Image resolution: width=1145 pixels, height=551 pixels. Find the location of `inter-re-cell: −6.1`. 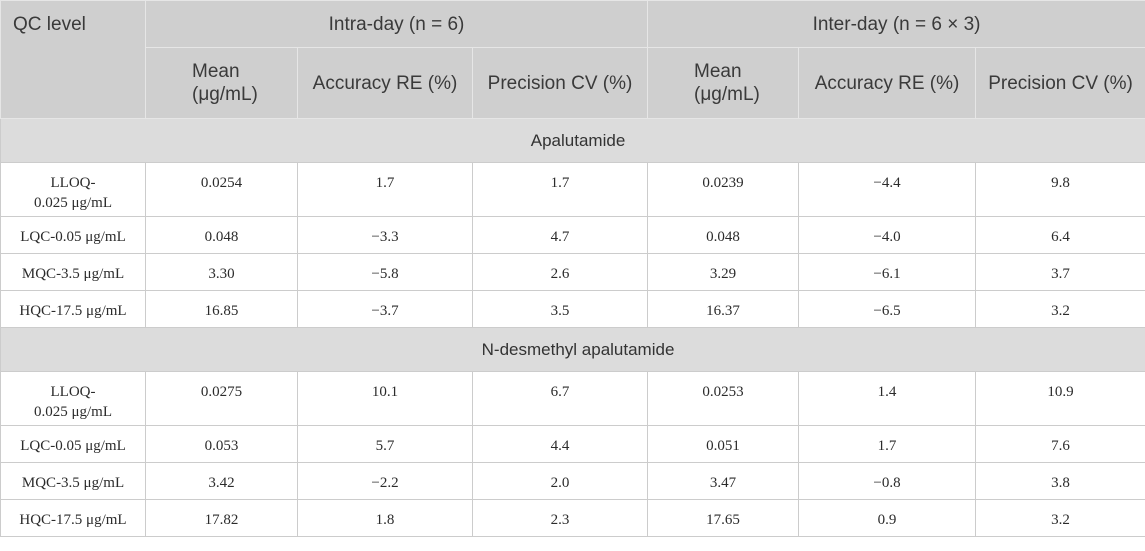

inter-re-cell: −6.1 is located at coordinates (887, 272).